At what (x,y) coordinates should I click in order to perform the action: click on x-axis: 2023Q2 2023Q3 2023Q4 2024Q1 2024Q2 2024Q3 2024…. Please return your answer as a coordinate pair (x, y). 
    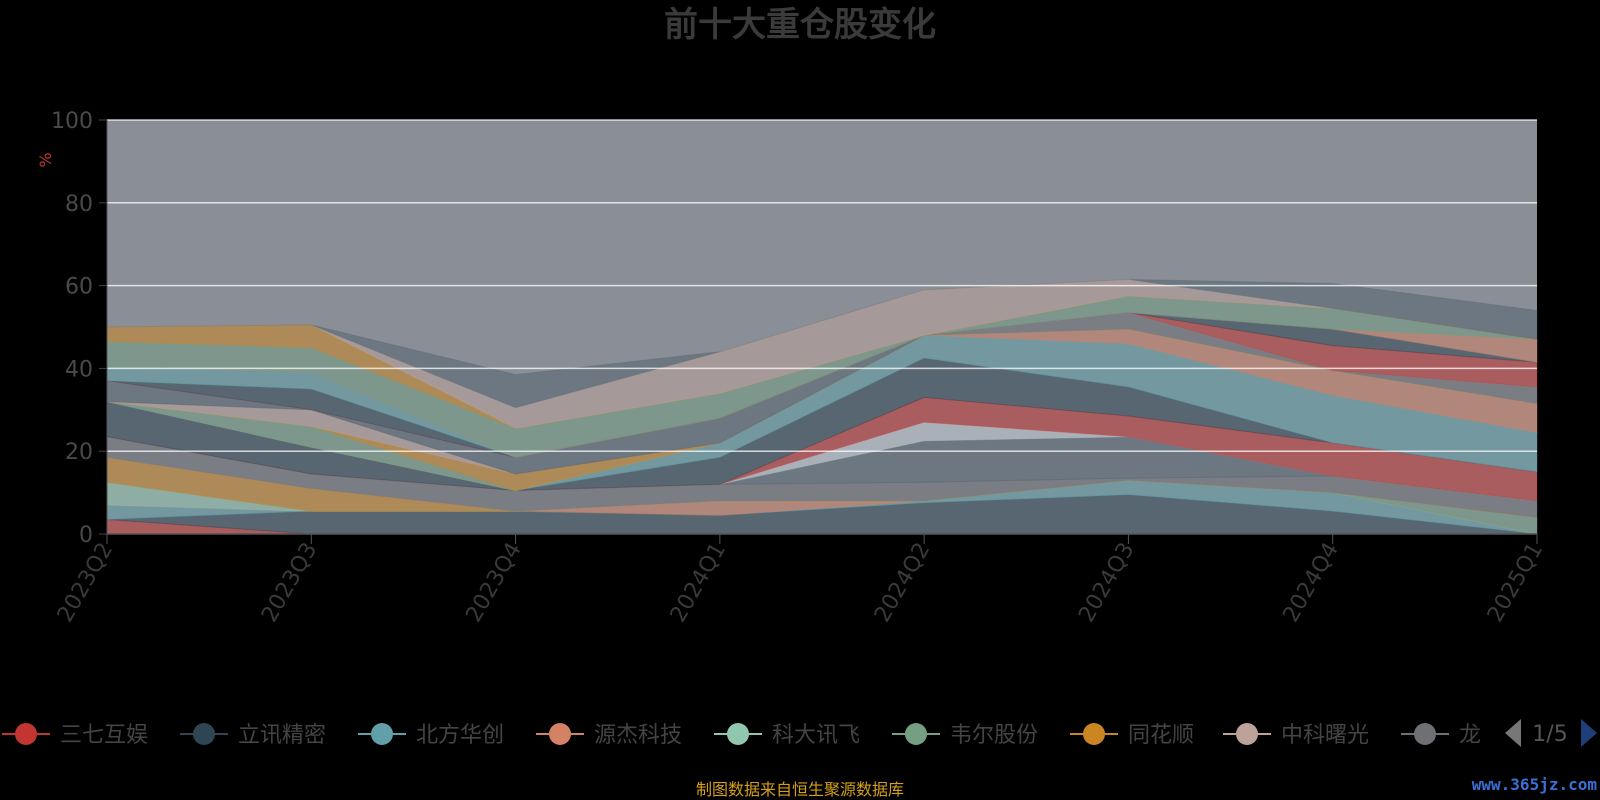
    Looking at the image, I should click on (800, 580).